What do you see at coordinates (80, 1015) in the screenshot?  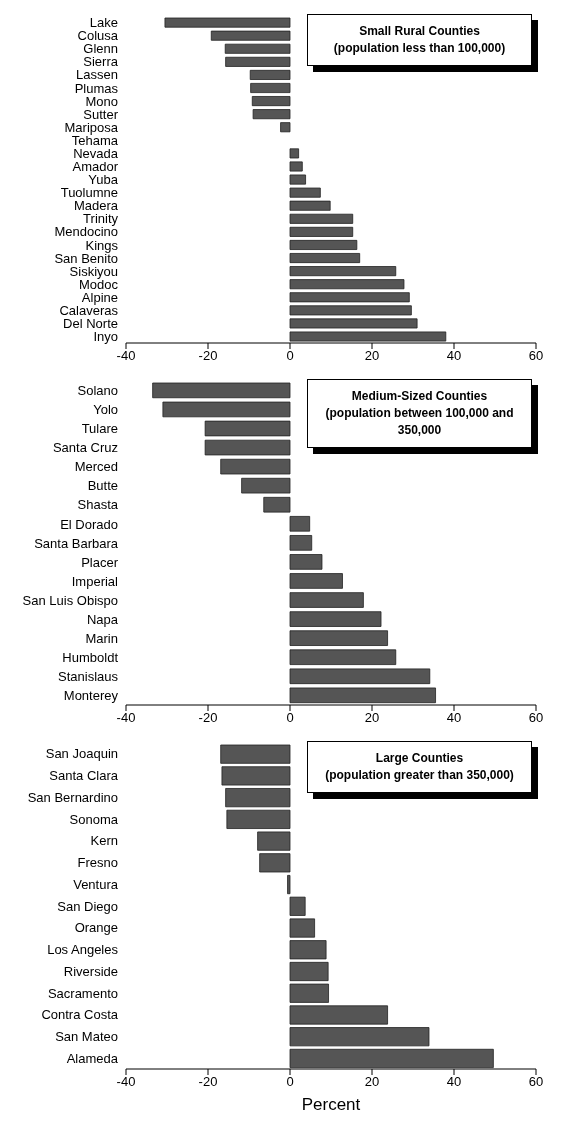 I see `y-tick-label: Contra Costa` at bounding box center [80, 1015].